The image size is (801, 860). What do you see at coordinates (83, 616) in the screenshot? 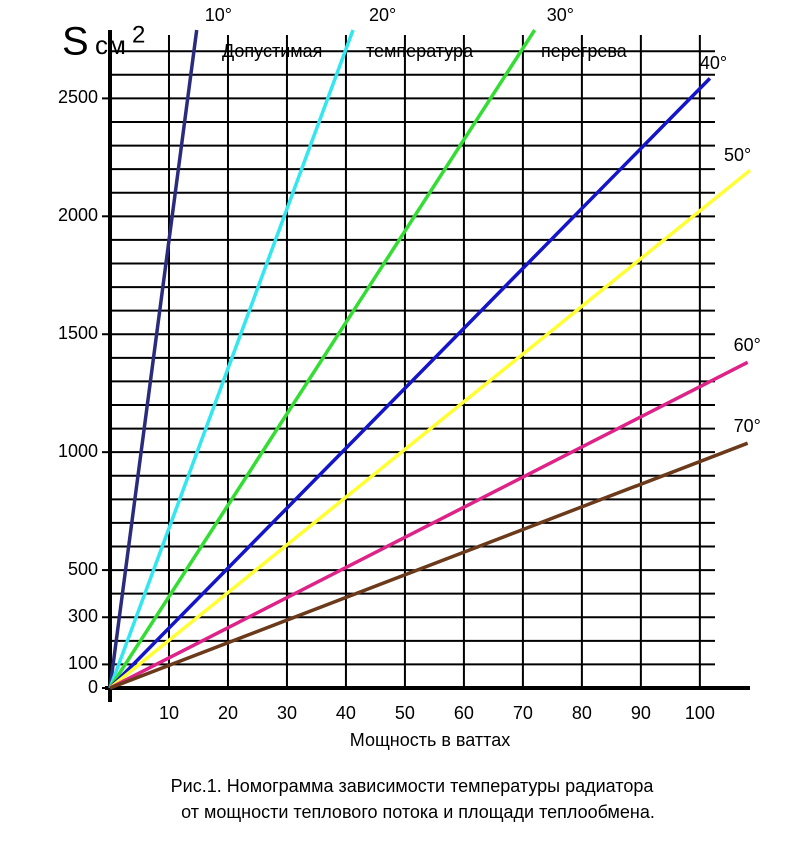
I see `y-tick-label: 300` at bounding box center [83, 616].